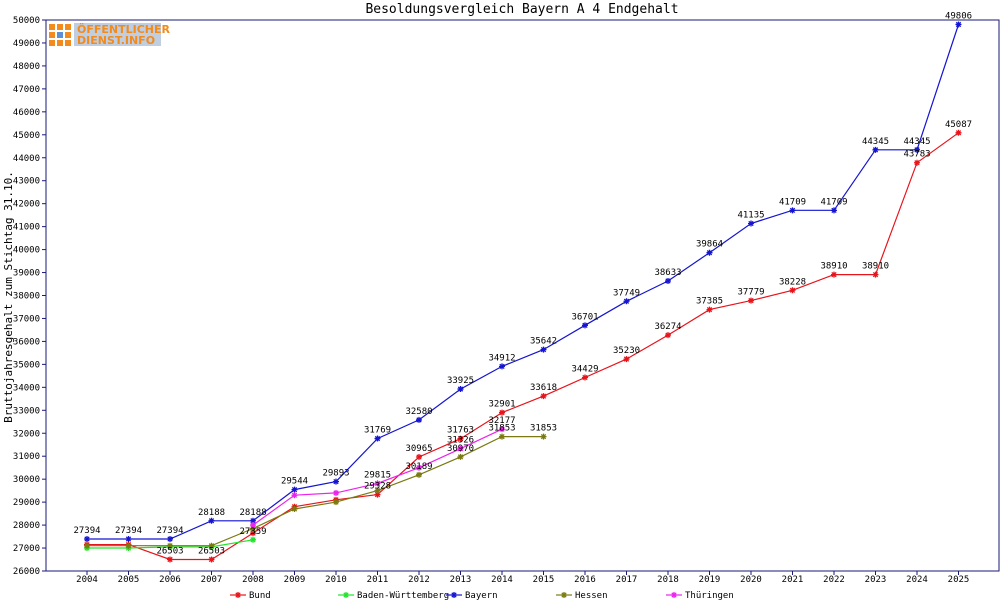 The width and height of the screenshot is (1000, 600). Describe the element at coordinates (709, 245) in the screenshot. I see `data-label: 39864` at that location.